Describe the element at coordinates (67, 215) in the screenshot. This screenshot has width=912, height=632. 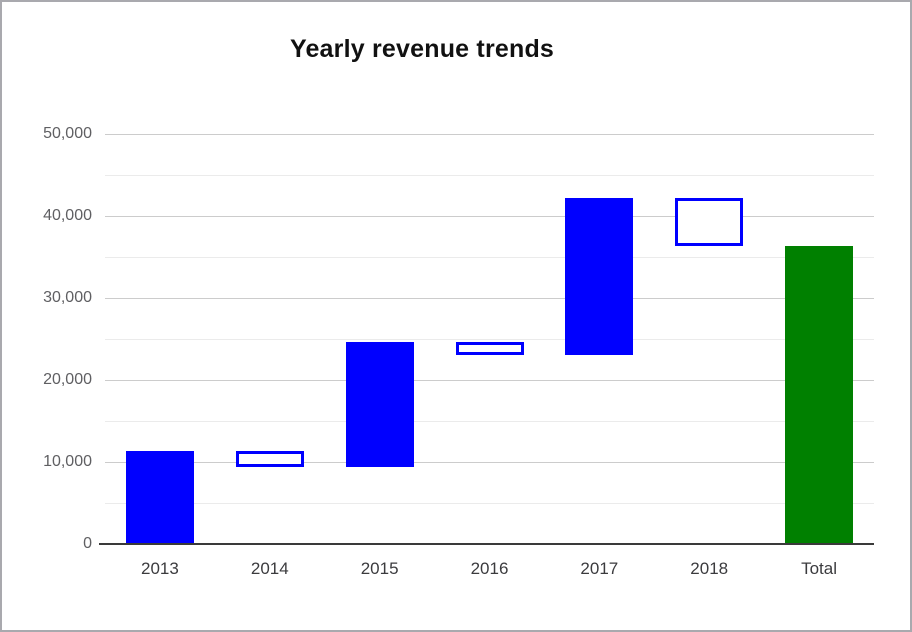
I see `y-tick-40000: 40,000` at that location.